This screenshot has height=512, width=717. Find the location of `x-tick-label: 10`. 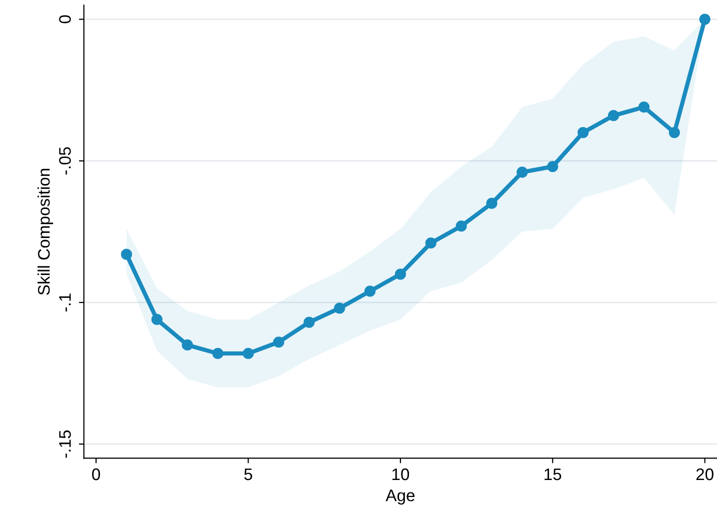

x-tick-label: 10 is located at coordinates (401, 474).